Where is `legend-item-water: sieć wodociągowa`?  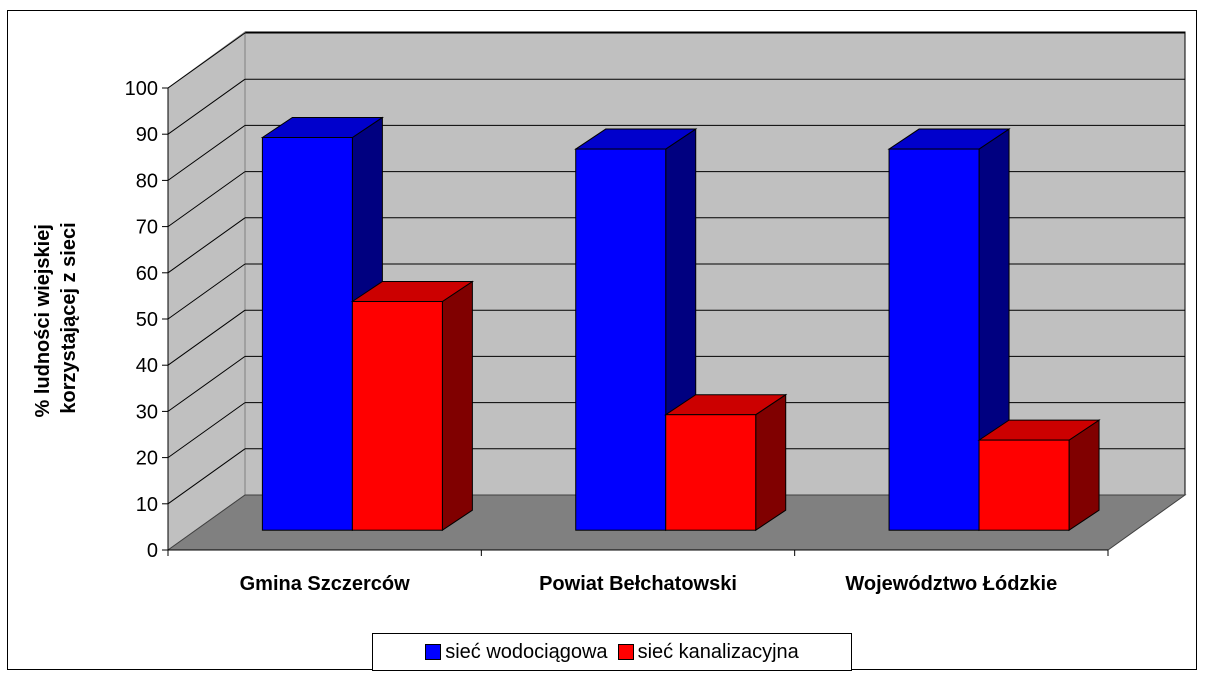
legend-item-water: sieć wodociągowa is located at coordinates (516, 652).